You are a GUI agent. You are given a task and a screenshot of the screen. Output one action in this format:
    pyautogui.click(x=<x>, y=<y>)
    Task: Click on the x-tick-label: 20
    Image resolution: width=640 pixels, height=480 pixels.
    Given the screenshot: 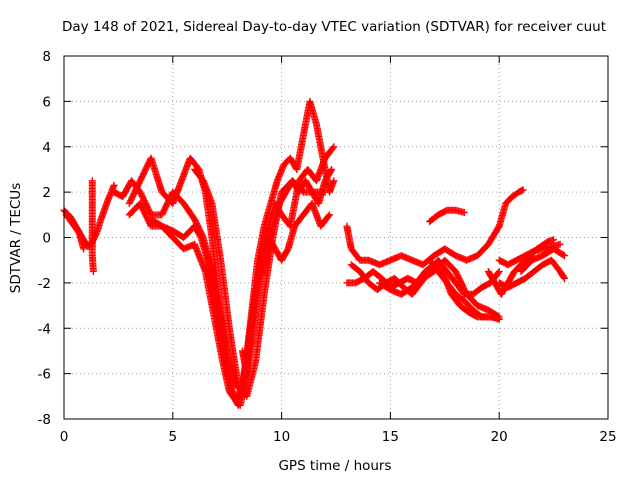 What is the action you would take?
    pyautogui.click(x=499, y=437)
    